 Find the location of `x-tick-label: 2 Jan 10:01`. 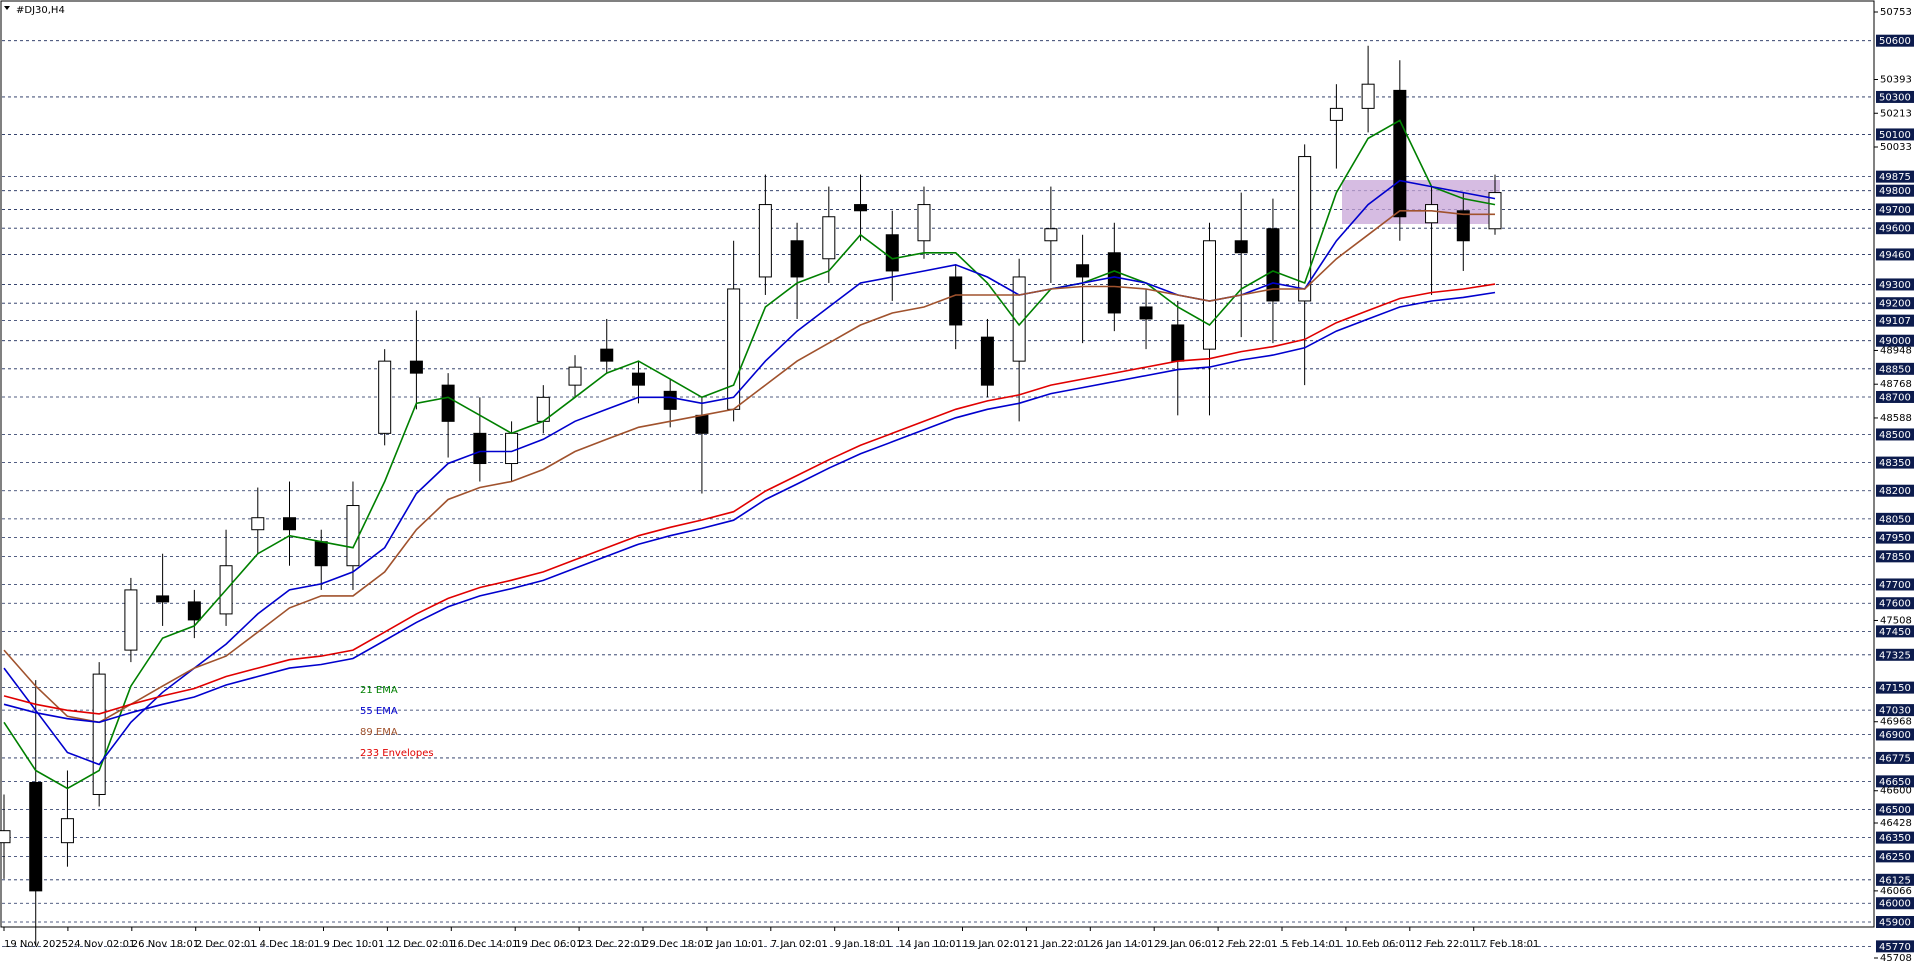

x-tick-label: 2 Jan 10:01 is located at coordinates (735, 944).